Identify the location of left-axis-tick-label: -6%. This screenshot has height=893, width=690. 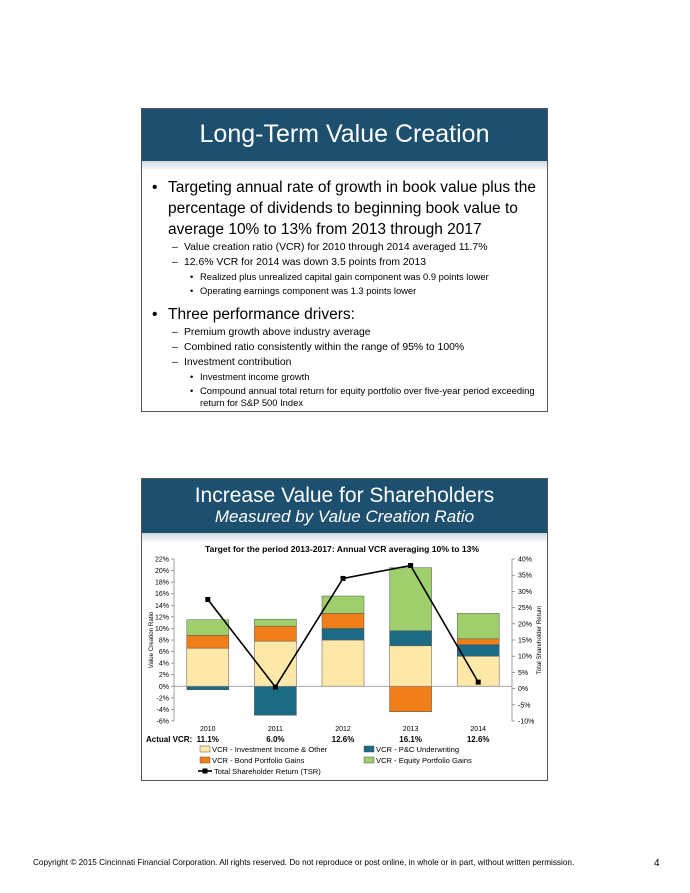
(163, 722).